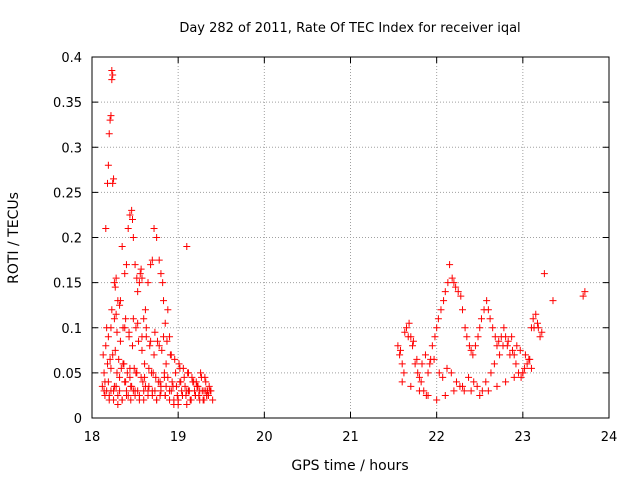 The width and height of the screenshot is (640, 480). Describe the element at coordinates (14, 238) in the screenshot. I see `y-axis-label: ROTI / TECUs` at that location.